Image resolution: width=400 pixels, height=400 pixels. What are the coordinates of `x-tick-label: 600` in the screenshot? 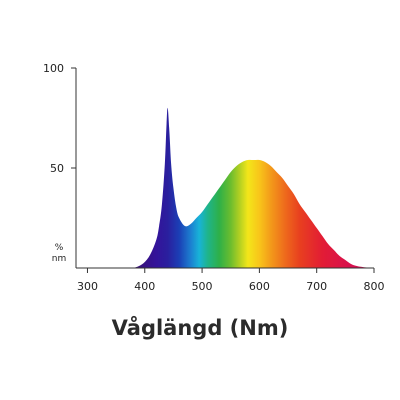 It's located at (259, 286).